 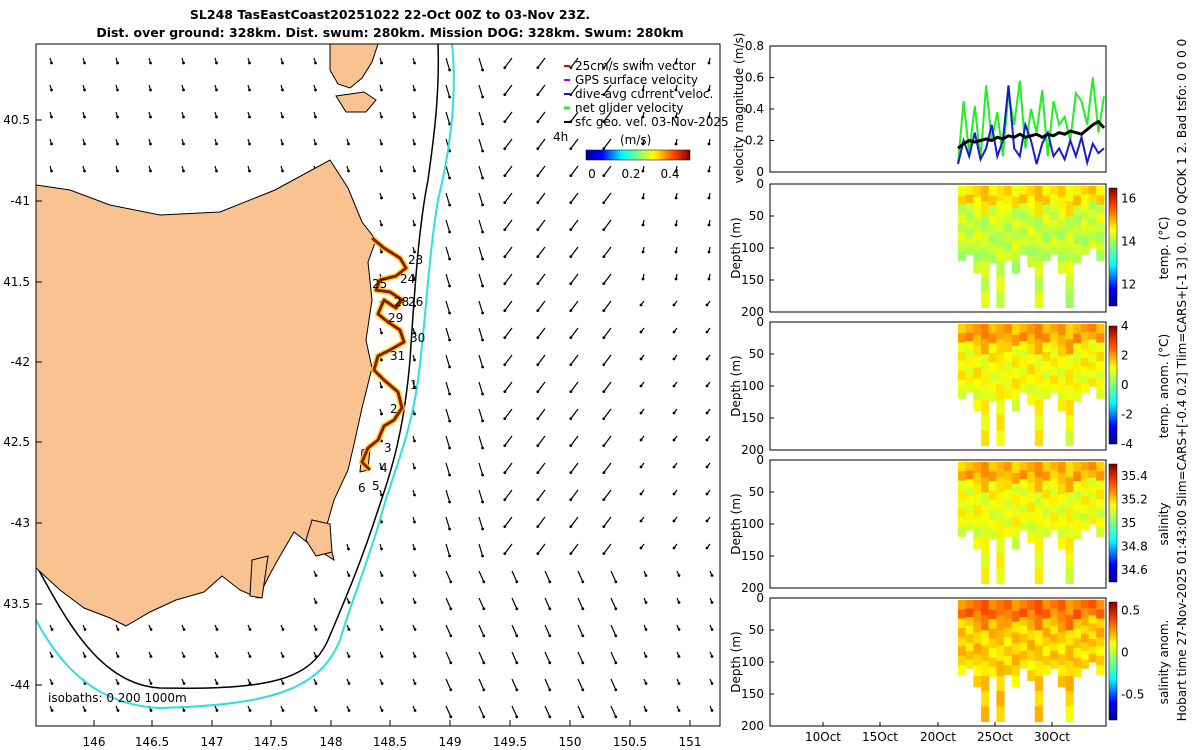 I want to click on velocity-ytick: 0.4, so click(x=754, y=109).